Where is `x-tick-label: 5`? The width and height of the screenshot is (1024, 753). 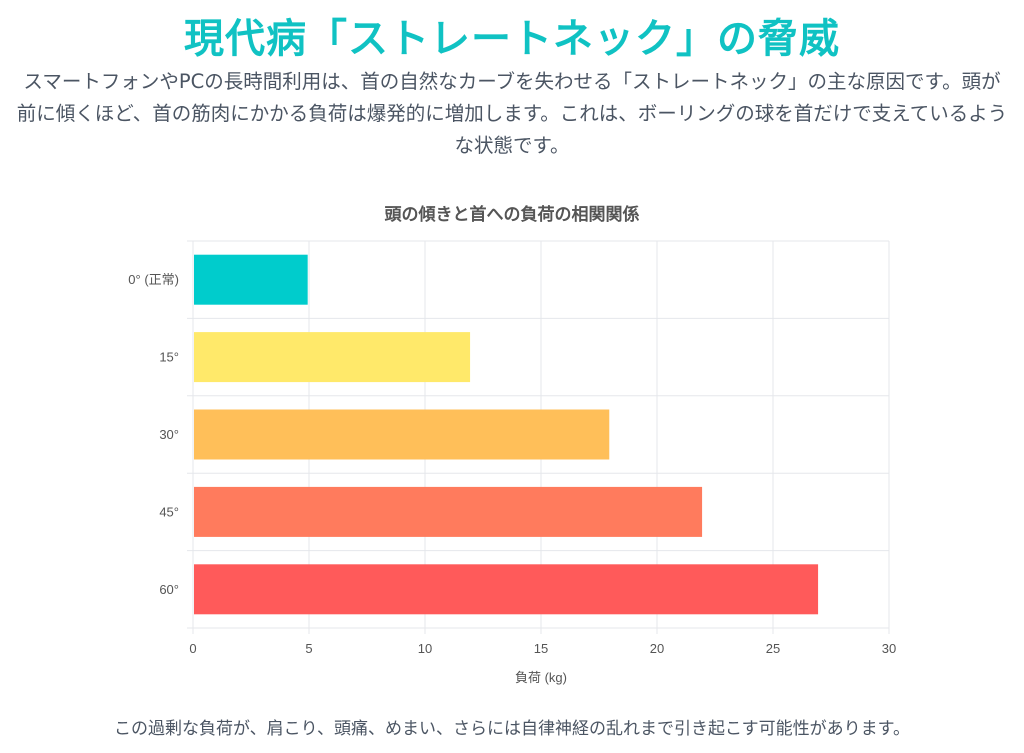
x-tick-label: 5 is located at coordinates (308, 648).